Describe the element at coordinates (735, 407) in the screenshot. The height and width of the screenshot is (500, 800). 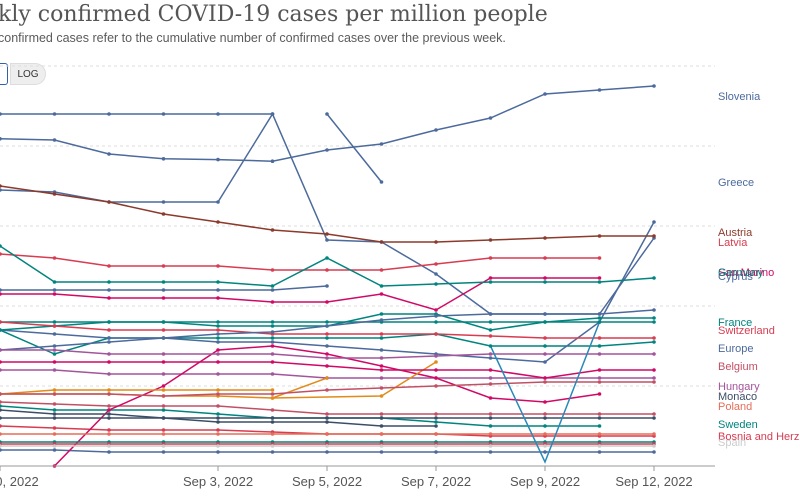
I see `series-label-poland: Poland` at that location.